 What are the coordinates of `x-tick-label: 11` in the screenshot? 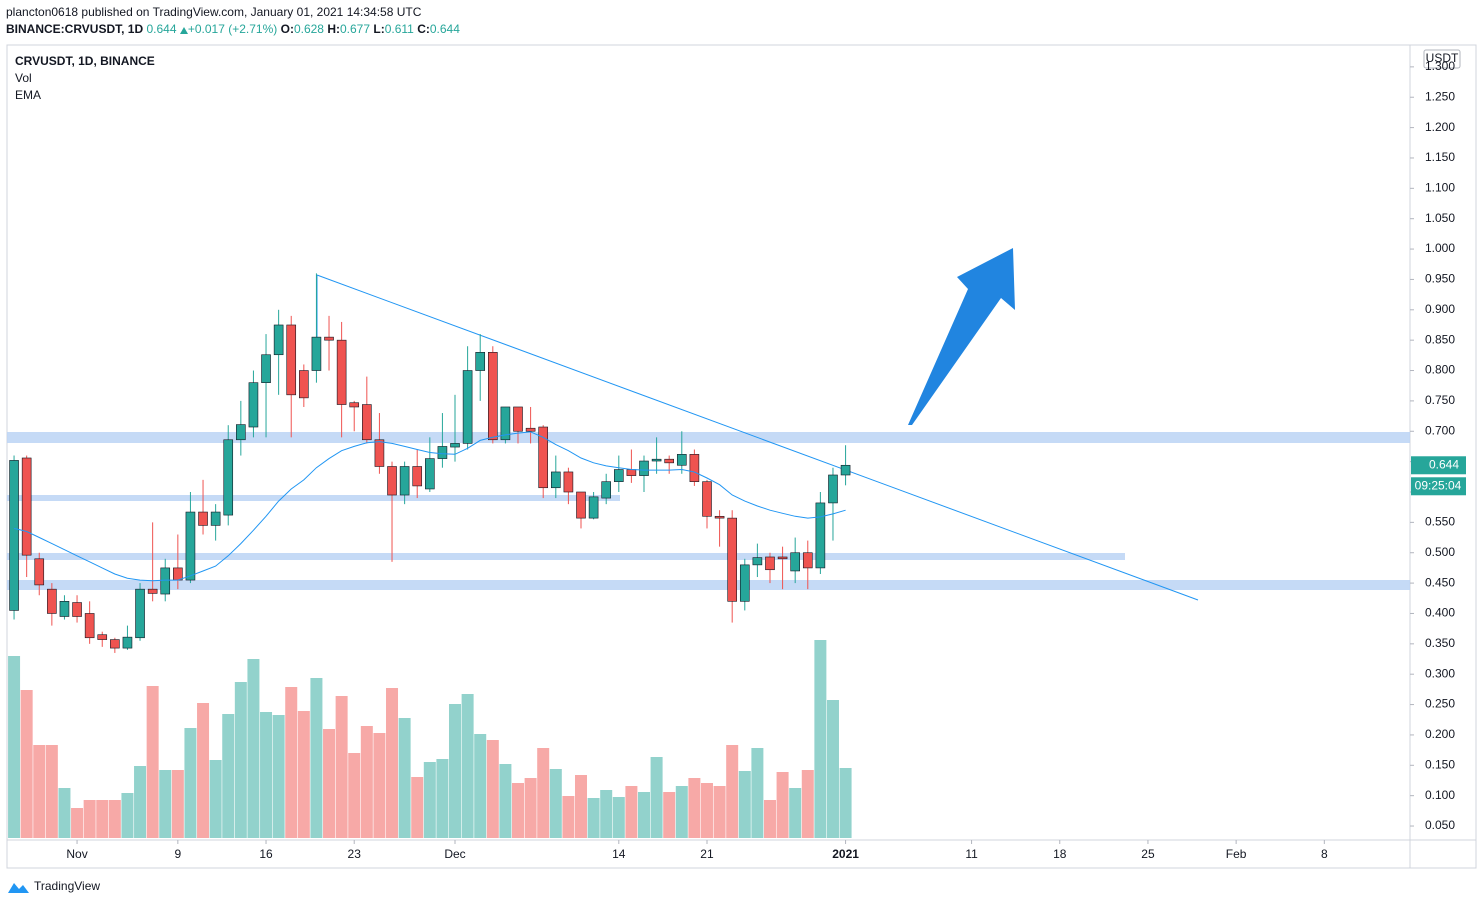 It's located at (971, 854).